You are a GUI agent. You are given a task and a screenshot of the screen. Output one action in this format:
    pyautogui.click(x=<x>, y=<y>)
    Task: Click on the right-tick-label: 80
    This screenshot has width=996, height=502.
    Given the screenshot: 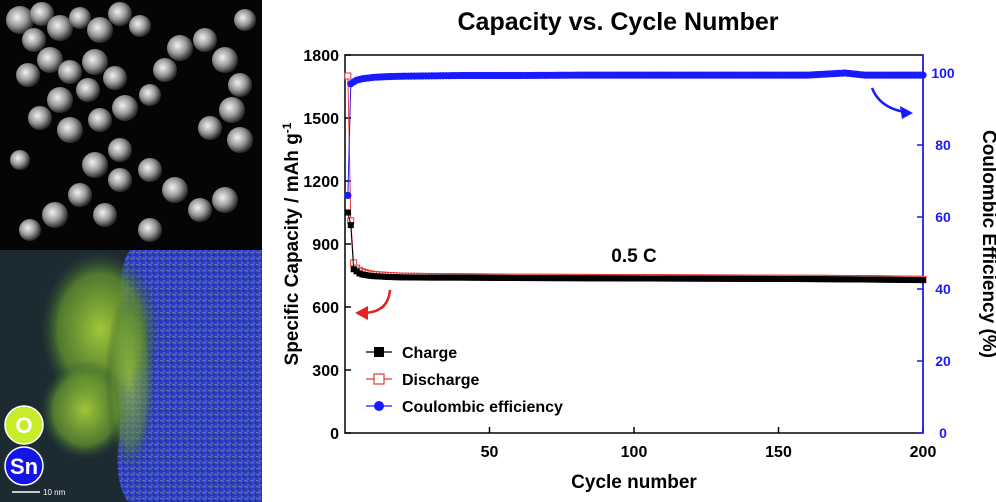 What is the action you would take?
    pyautogui.click(x=943, y=145)
    